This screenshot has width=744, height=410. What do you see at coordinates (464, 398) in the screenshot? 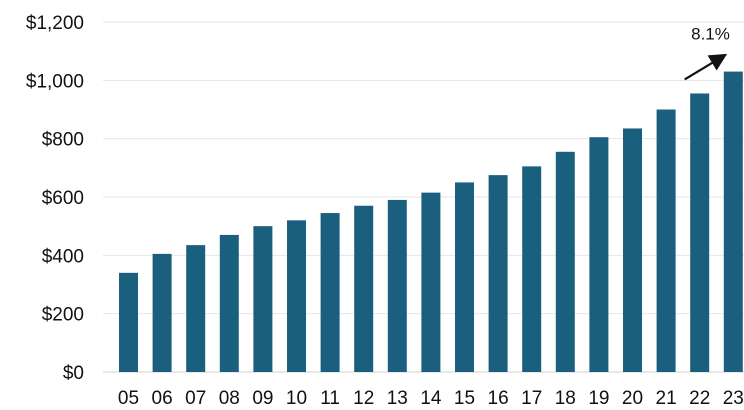
I see `x-tick-label: 15` at bounding box center [464, 398].